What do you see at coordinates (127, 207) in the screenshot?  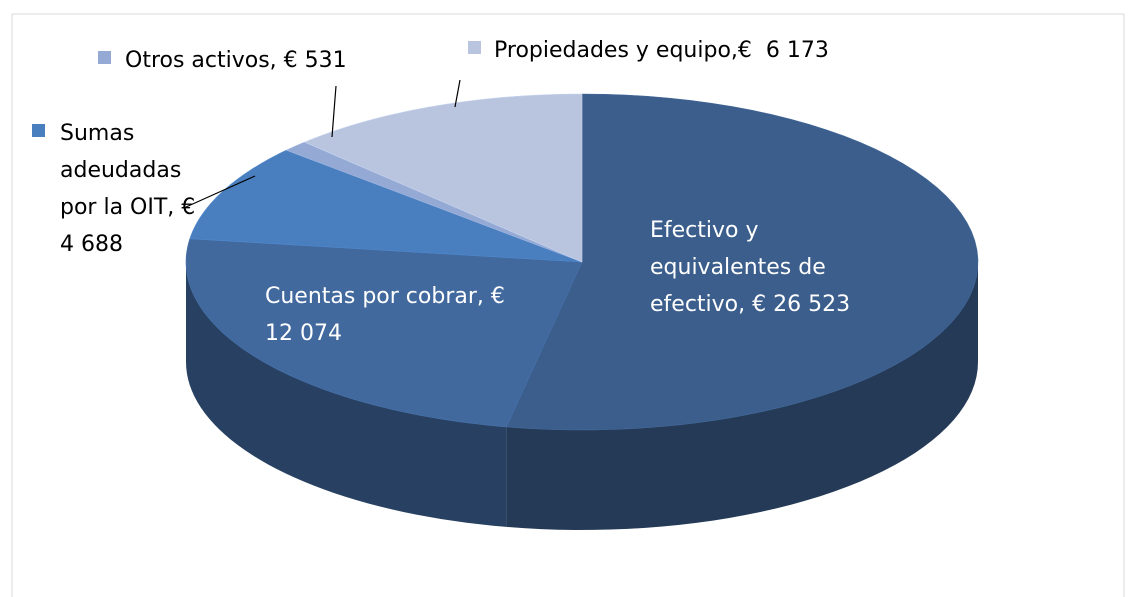 I see `label-line: por la OIT, €` at bounding box center [127, 207].